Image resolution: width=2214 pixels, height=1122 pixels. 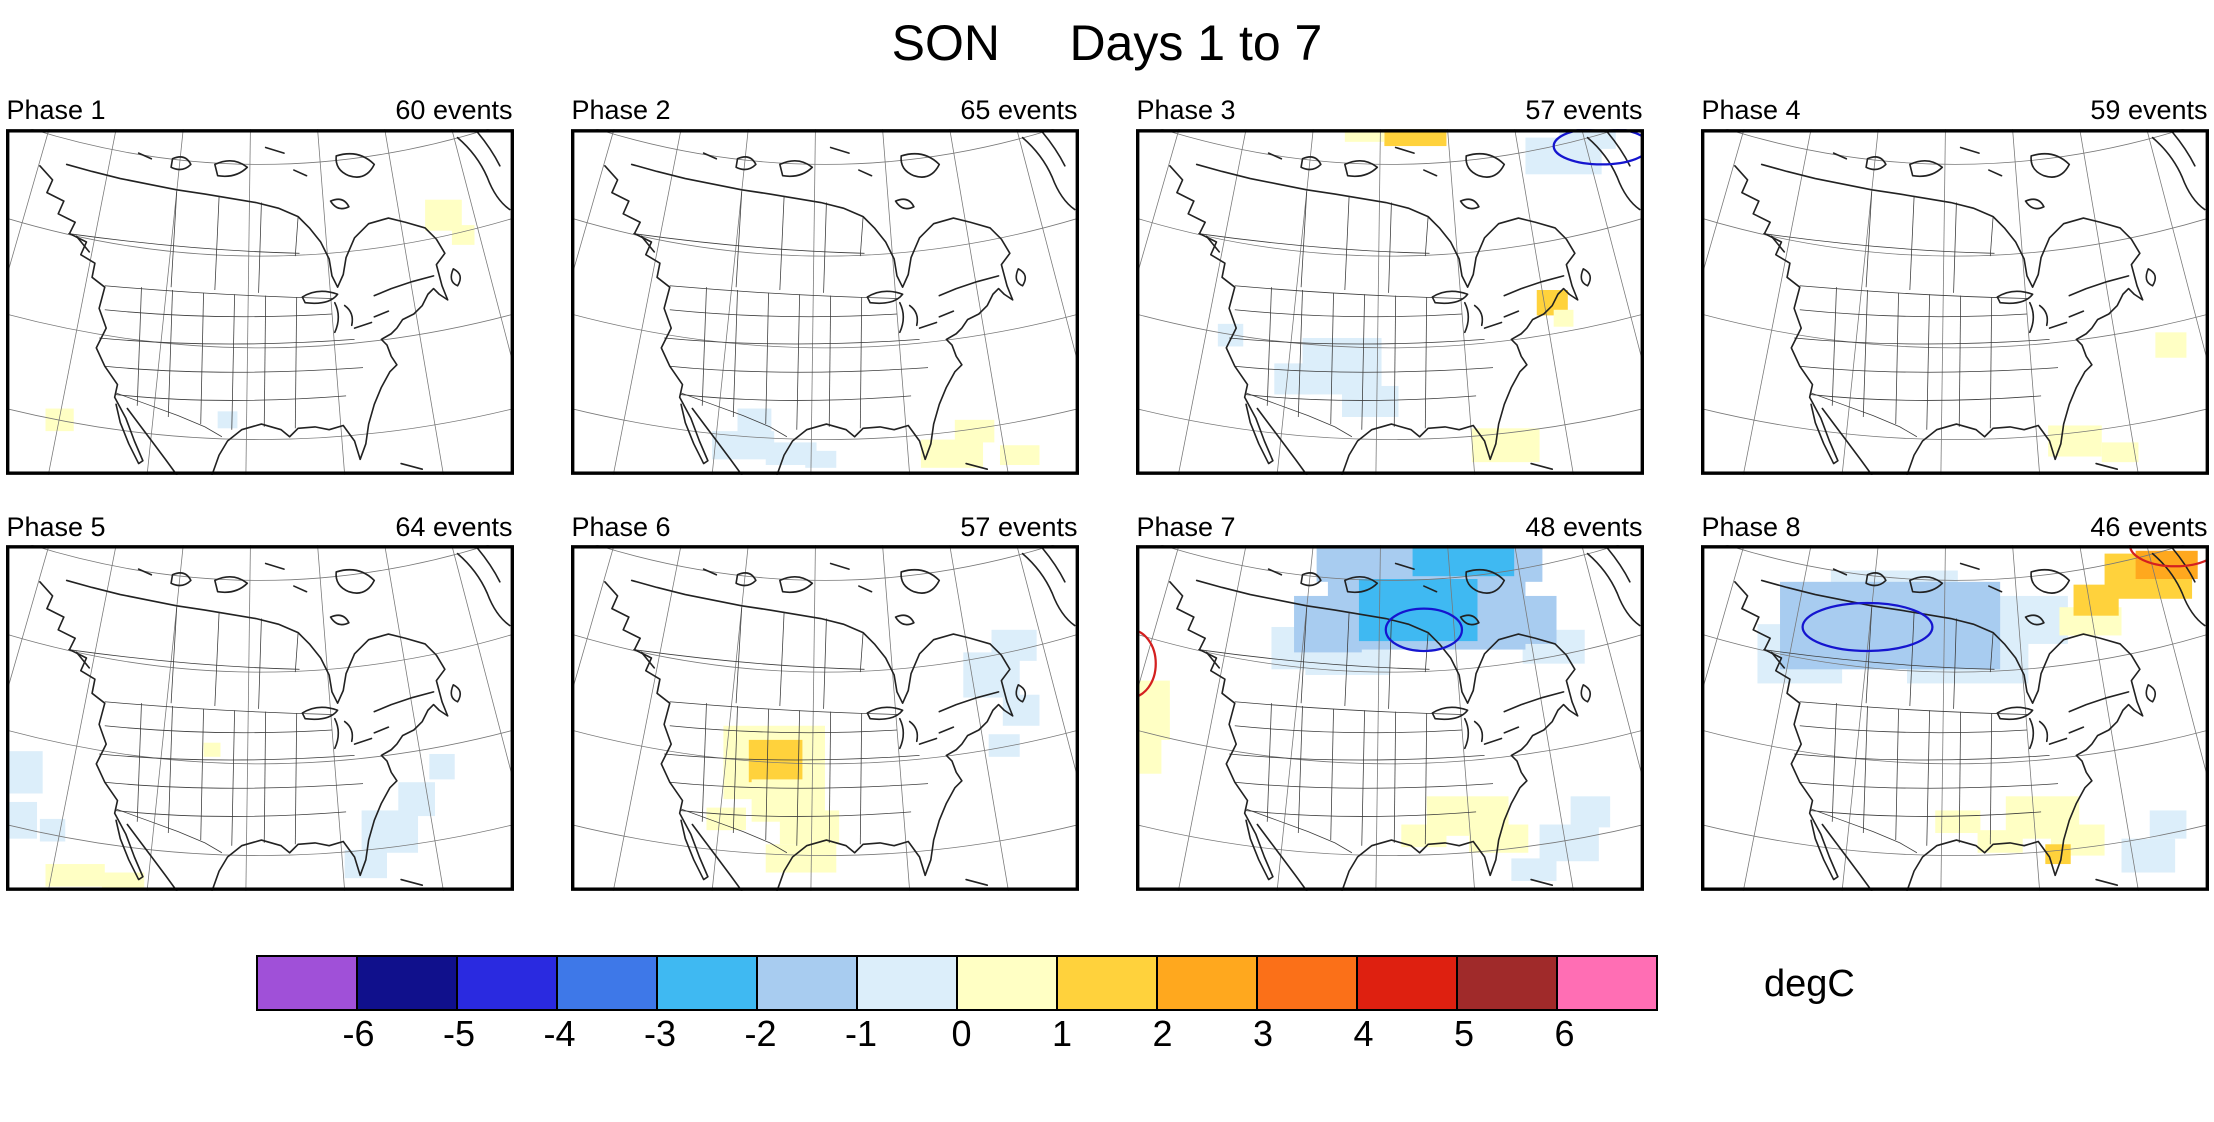 What do you see at coordinates (966, 1037) in the screenshot?
I see `colorbar-ticks: -6 -5 -4 -3 -2 -1 0 1 2 3 4 5 6` at bounding box center [966, 1037].